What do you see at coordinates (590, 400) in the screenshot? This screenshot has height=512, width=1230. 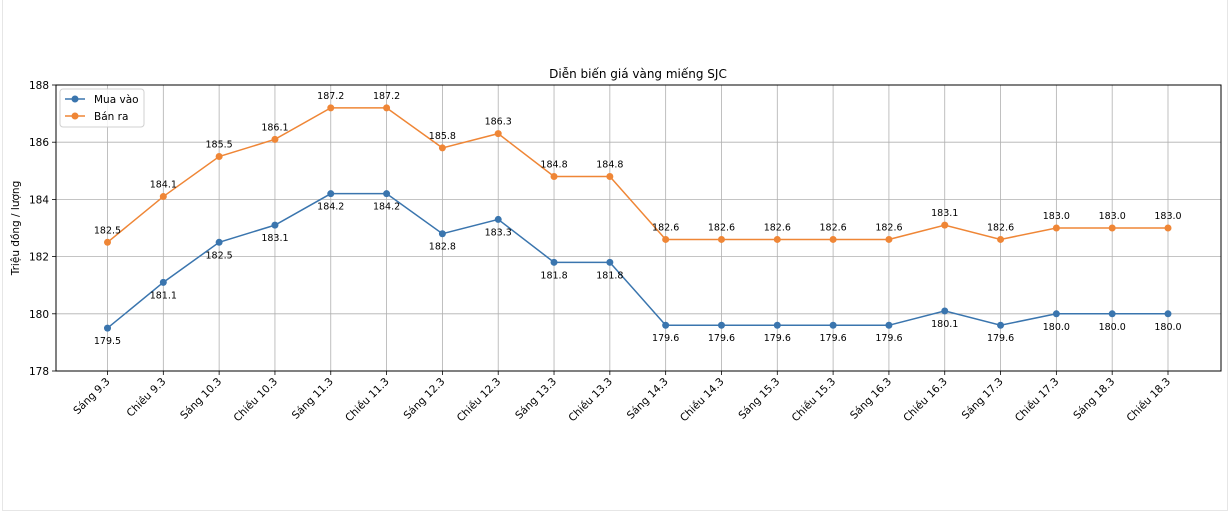 I see `x-tick-label: Chiều 13.3` at bounding box center [590, 400].